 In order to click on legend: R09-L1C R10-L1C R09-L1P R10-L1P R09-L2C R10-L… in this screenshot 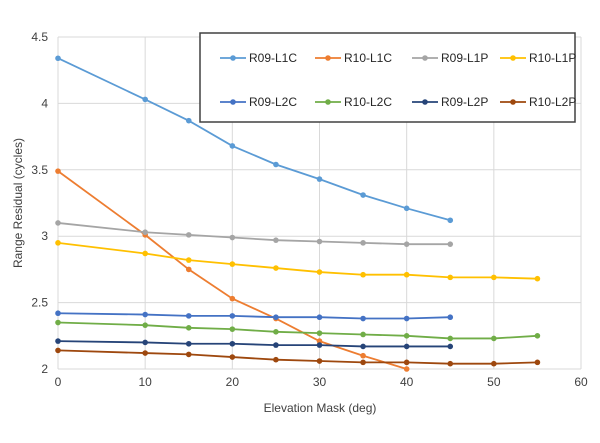, I will do `click(387, 77)`.